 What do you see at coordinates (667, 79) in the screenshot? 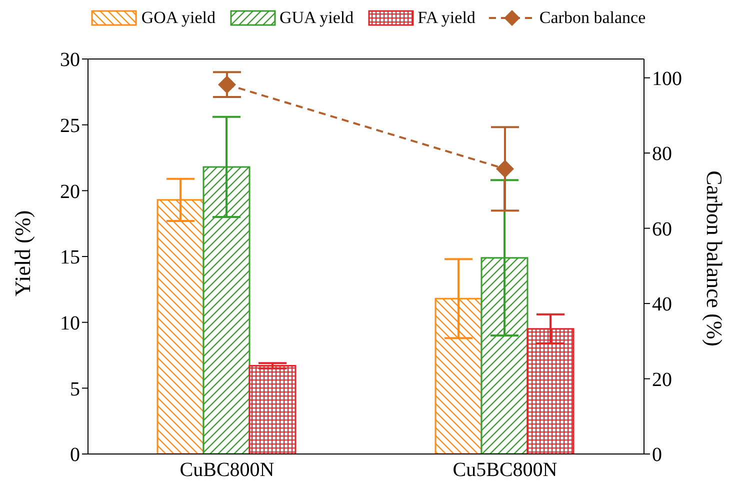
I see `y2-tick-label: 100` at bounding box center [667, 79].